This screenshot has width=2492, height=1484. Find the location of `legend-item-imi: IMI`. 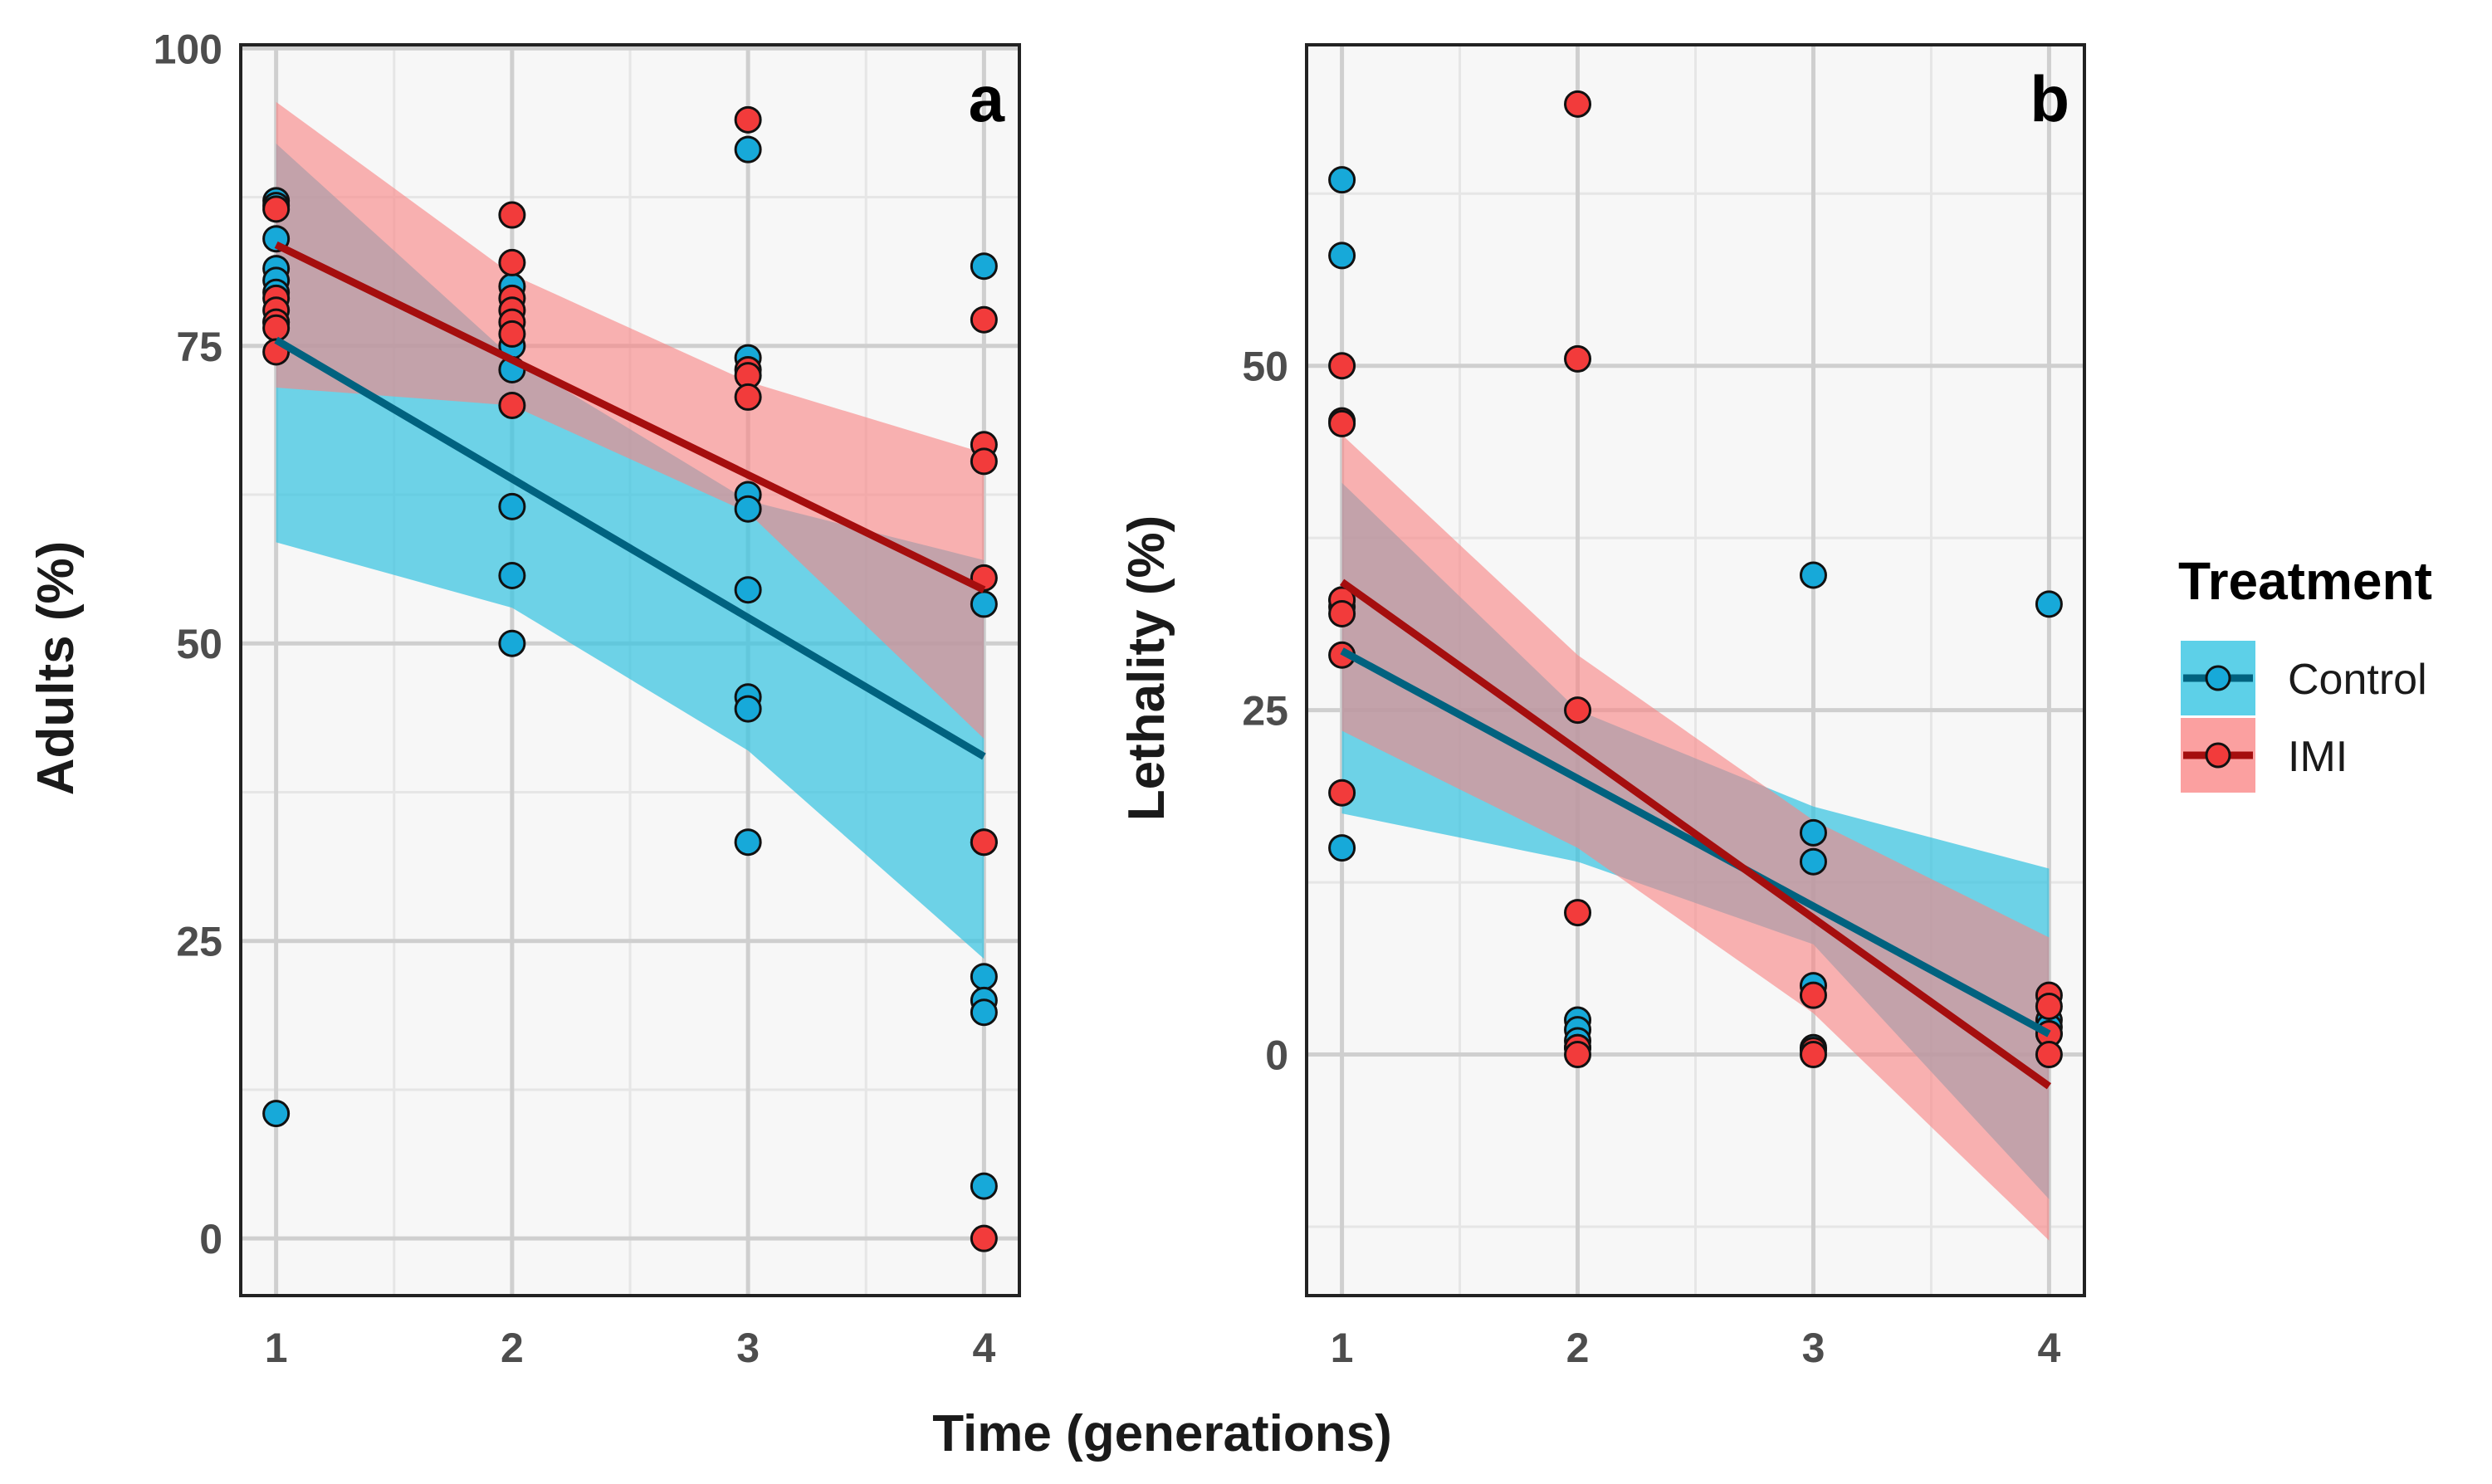

legend-item-imi: IMI is located at coordinates (2264, 755).